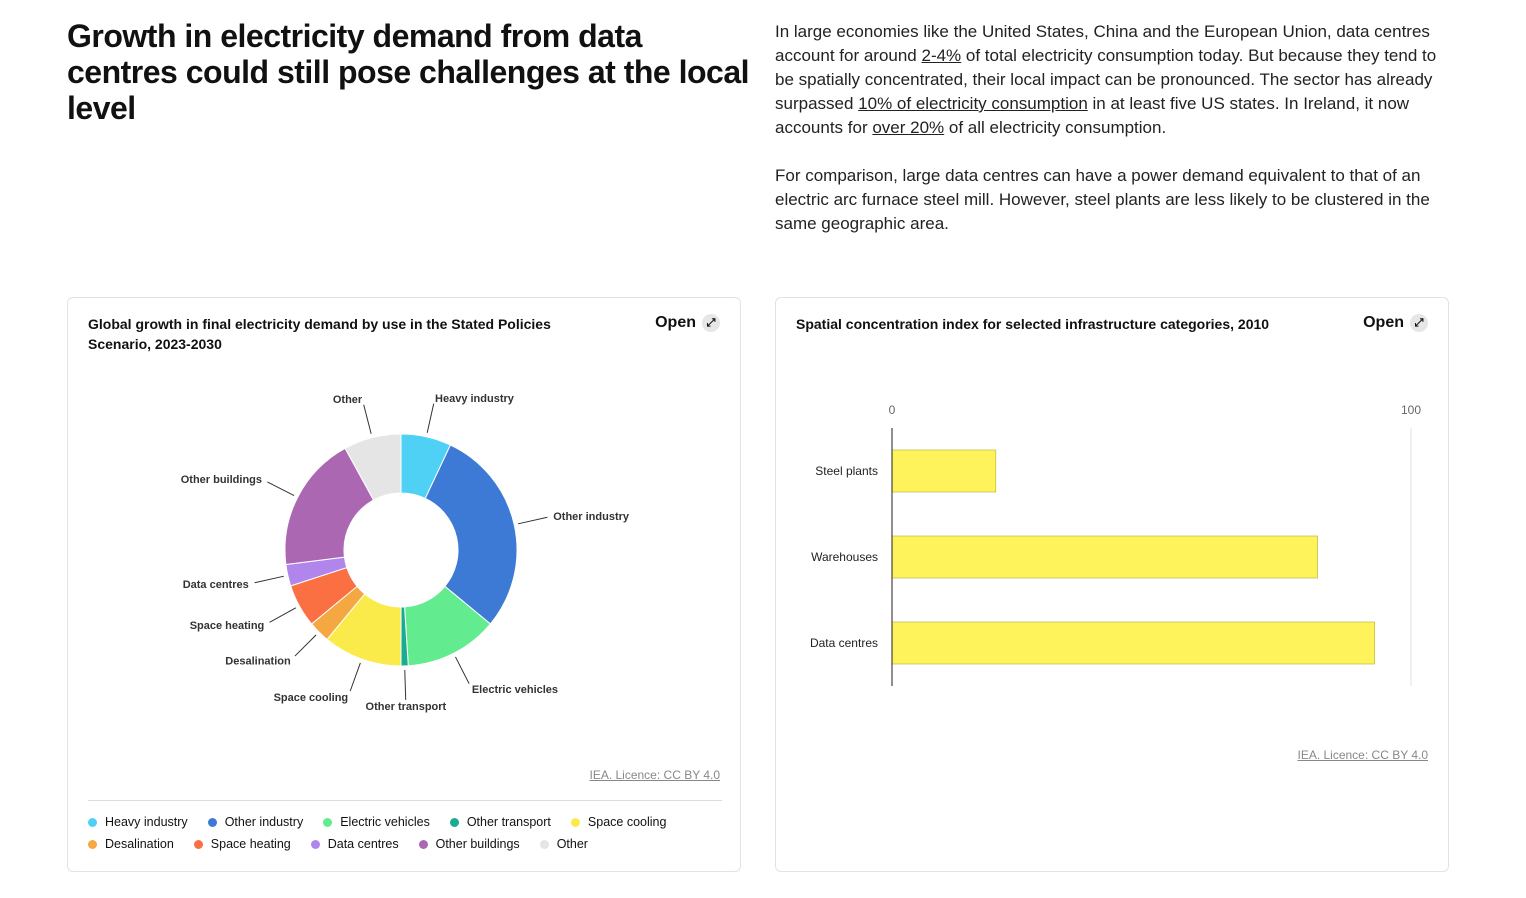  Describe the element at coordinates (627, 822) in the screenshot. I see `legend-label: Space cooling` at that location.